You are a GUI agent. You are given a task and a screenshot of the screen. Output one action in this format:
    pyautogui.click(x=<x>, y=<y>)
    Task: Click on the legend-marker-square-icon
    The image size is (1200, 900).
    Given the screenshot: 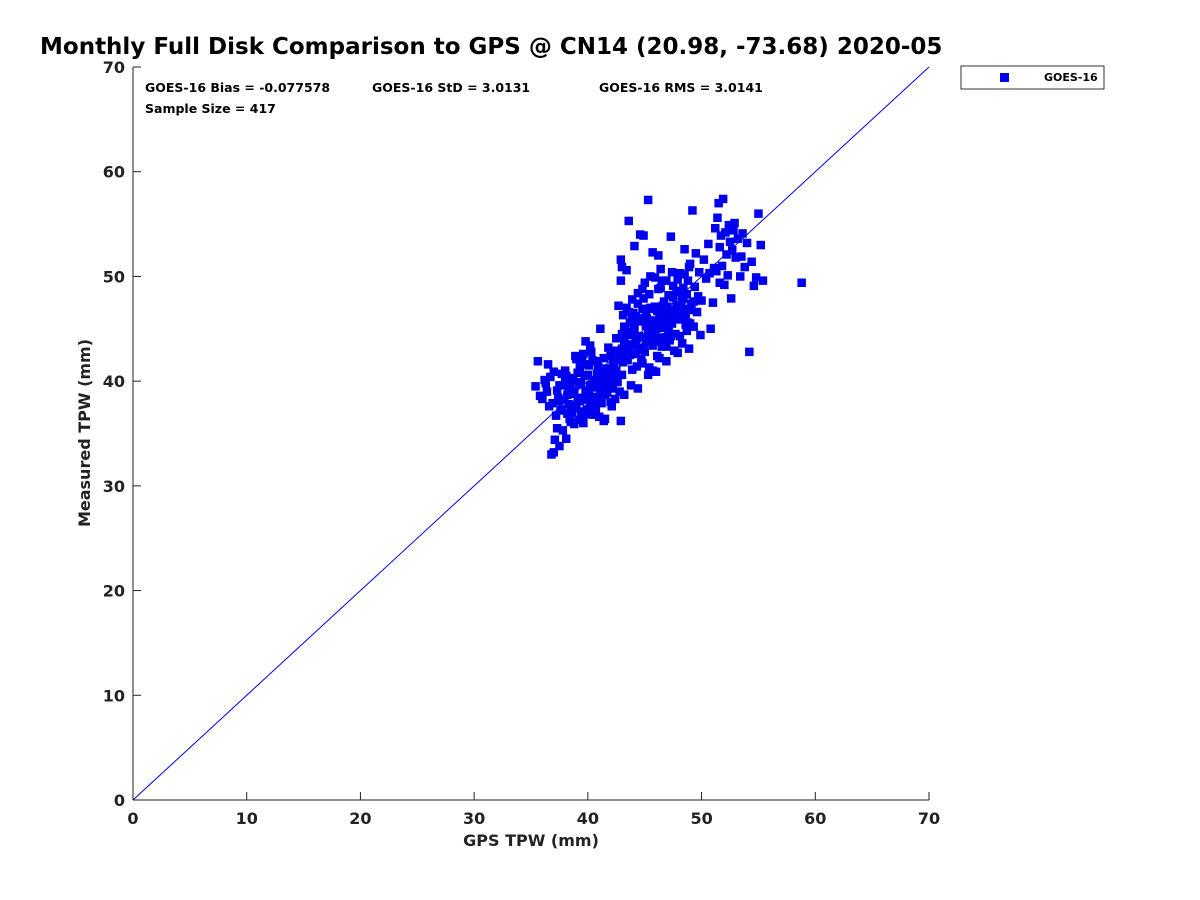 What is the action you would take?
    pyautogui.click(x=1004, y=77)
    